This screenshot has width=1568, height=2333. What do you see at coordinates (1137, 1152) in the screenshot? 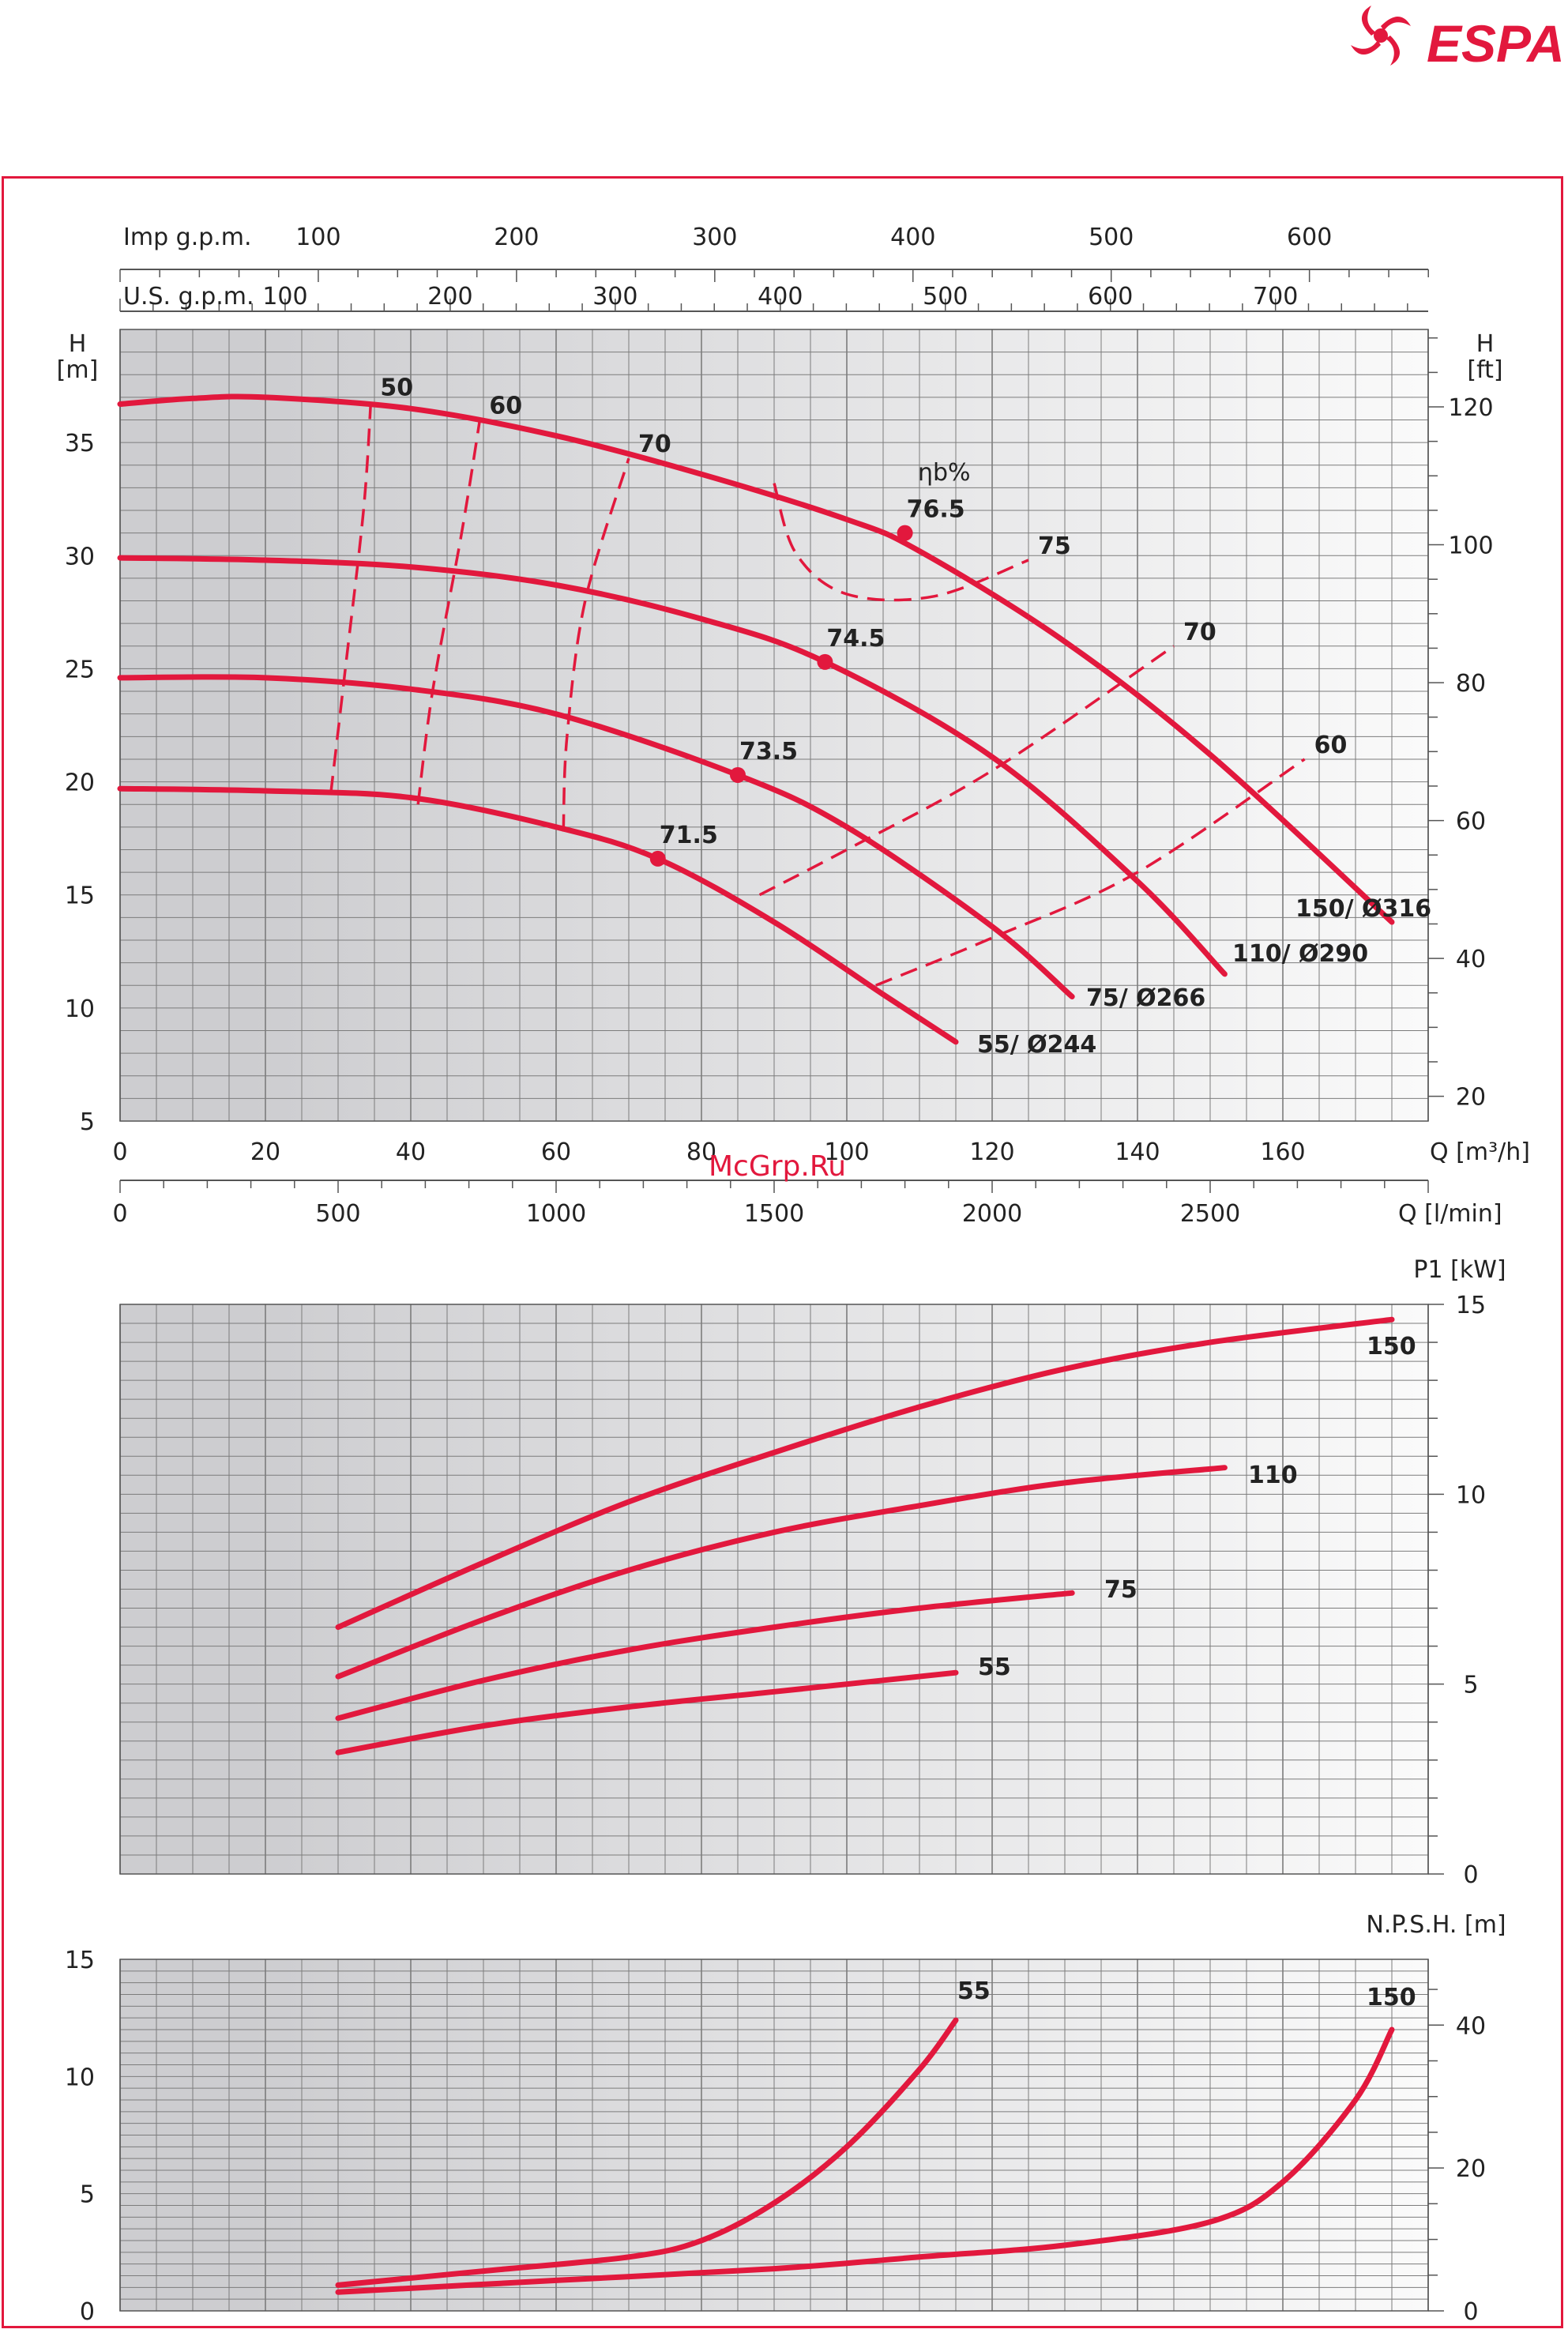
I see `head-x-tick-label: 140` at bounding box center [1137, 1152].